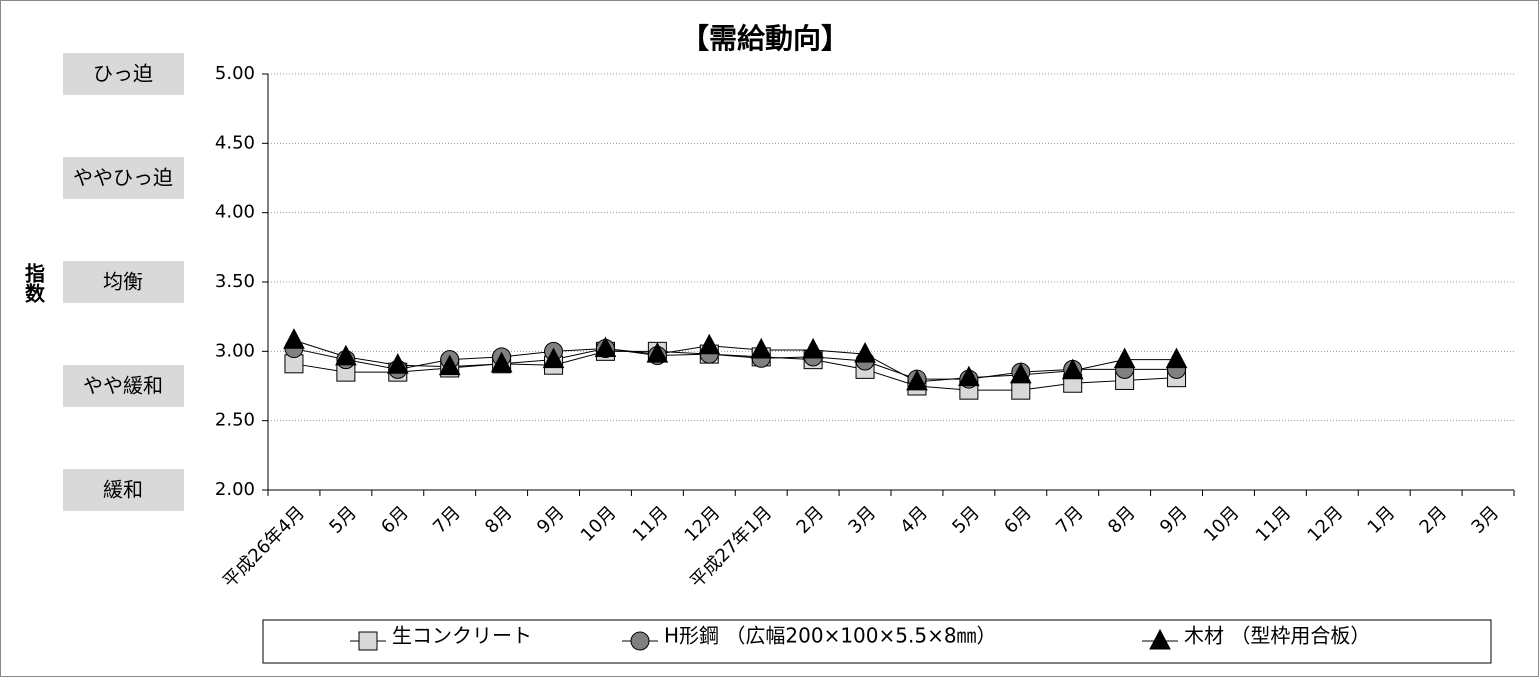 Image resolution: width=1540 pixels, height=678 pixels. I want to click on legend-box, so click(877, 641).